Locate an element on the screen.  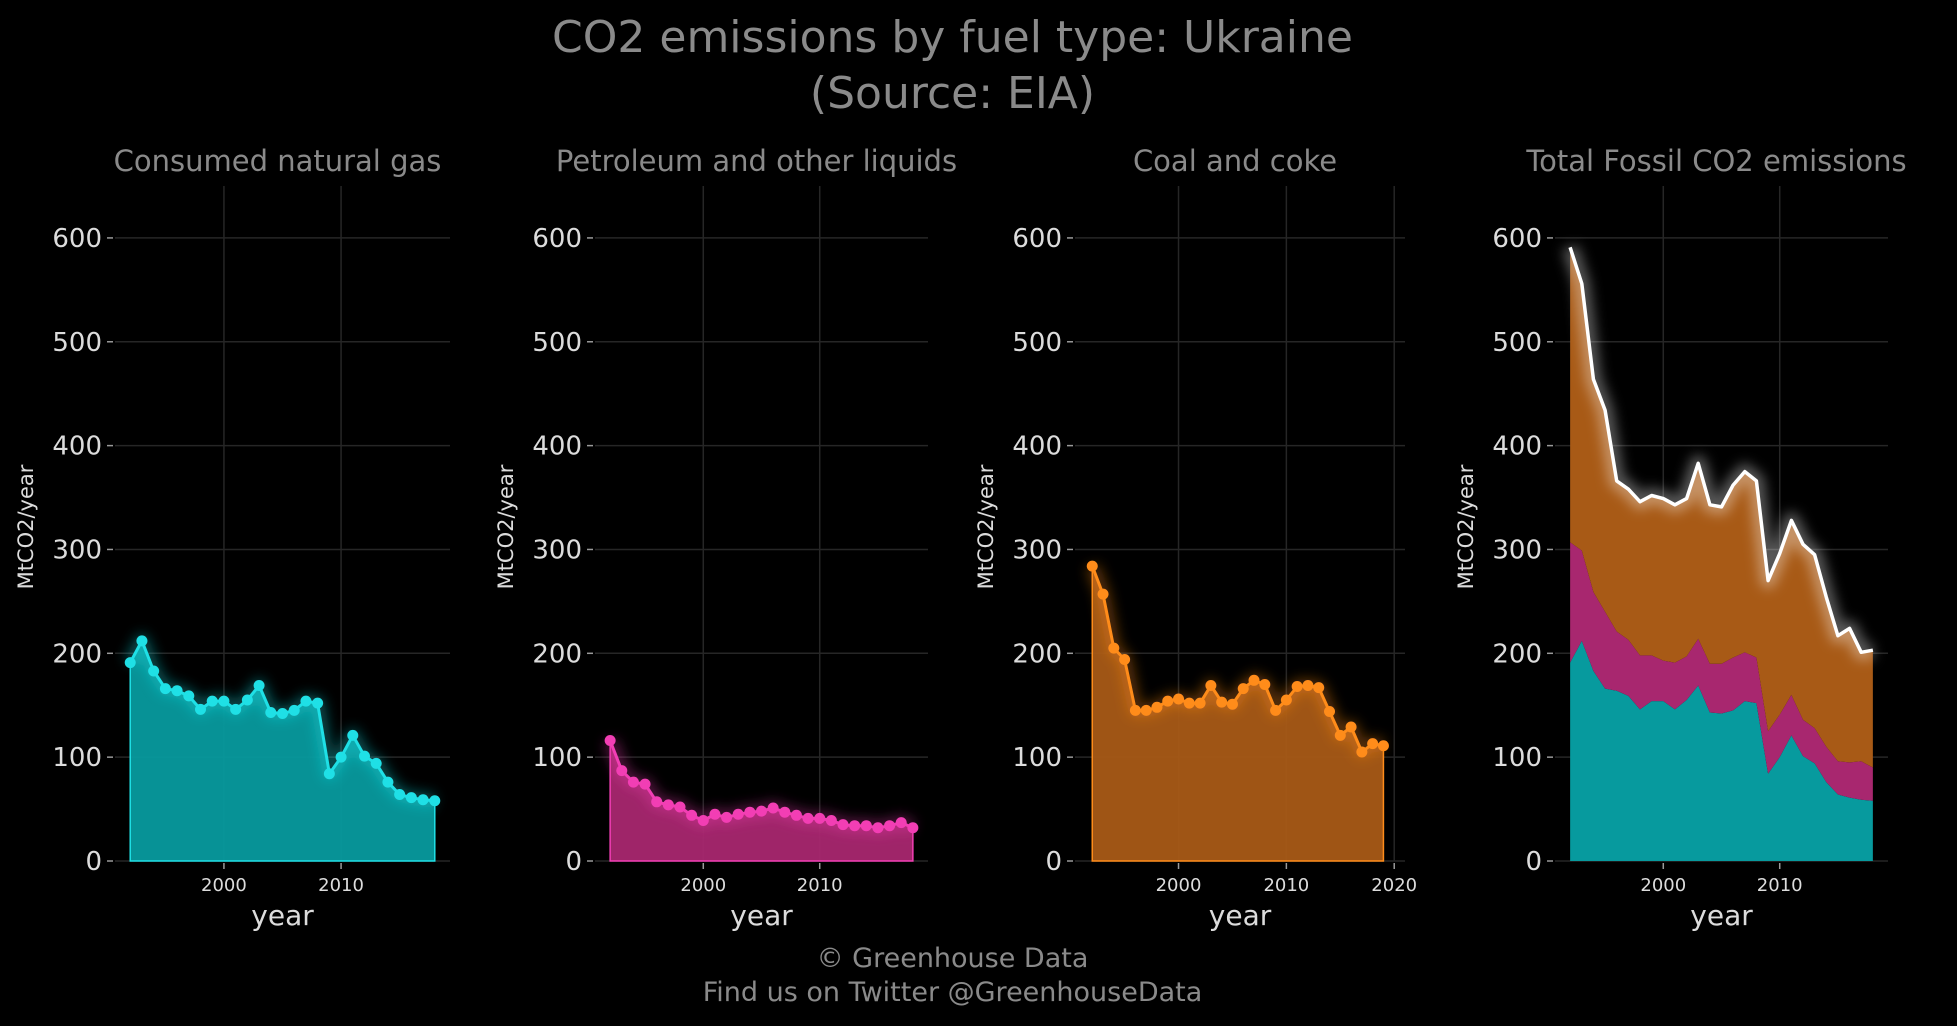
panel-title: Petroleum and other liquids is located at coordinates (756, 161).